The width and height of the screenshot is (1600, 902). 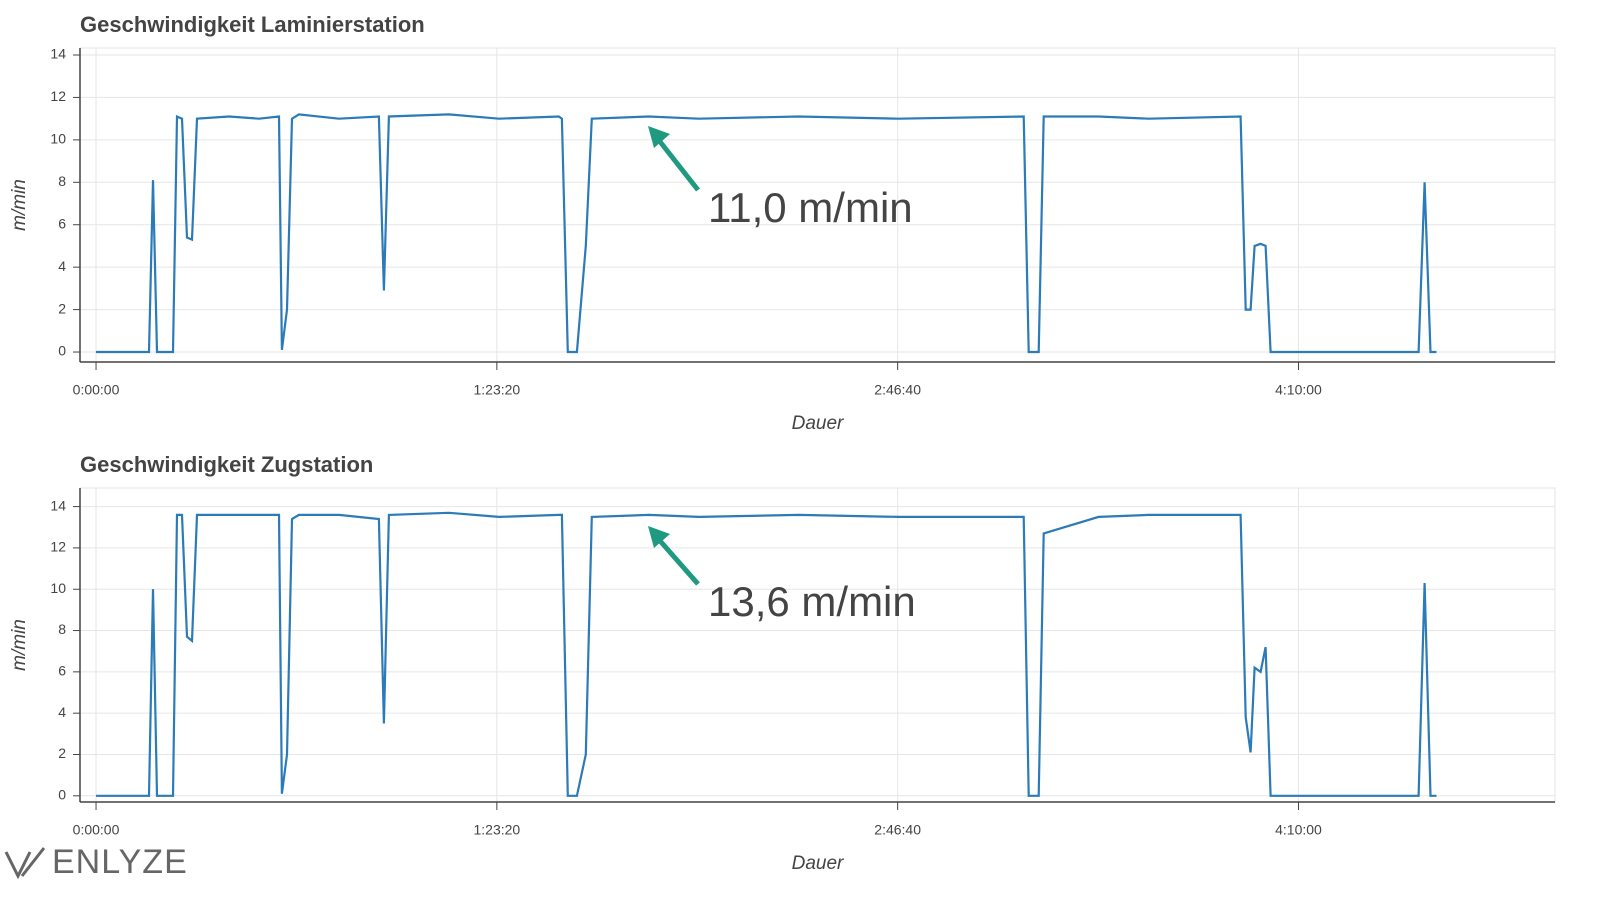 I want to click on logo: ENLYZE, so click(x=96, y=862).